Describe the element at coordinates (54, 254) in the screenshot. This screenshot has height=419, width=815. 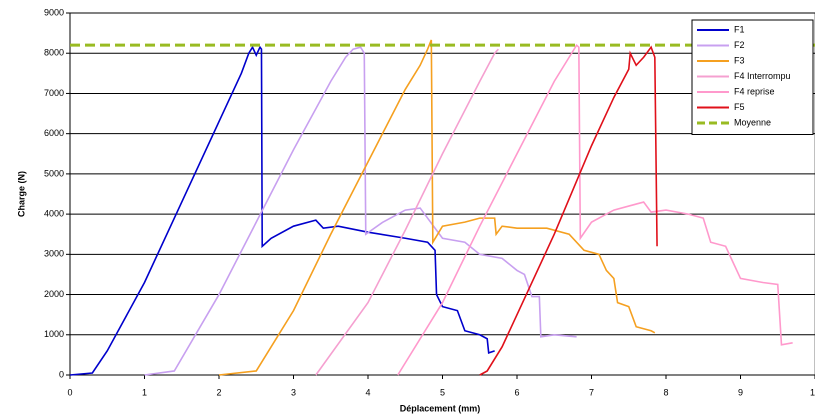
I see `y-tick-label: 3000` at that location.